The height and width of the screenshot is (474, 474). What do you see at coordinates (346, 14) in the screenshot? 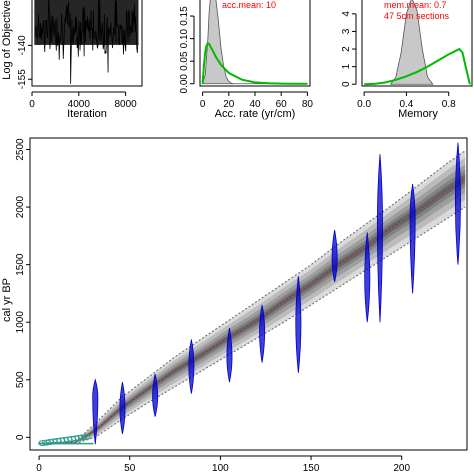
I see `y-tick-label: 4` at bounding box center [346, 14].